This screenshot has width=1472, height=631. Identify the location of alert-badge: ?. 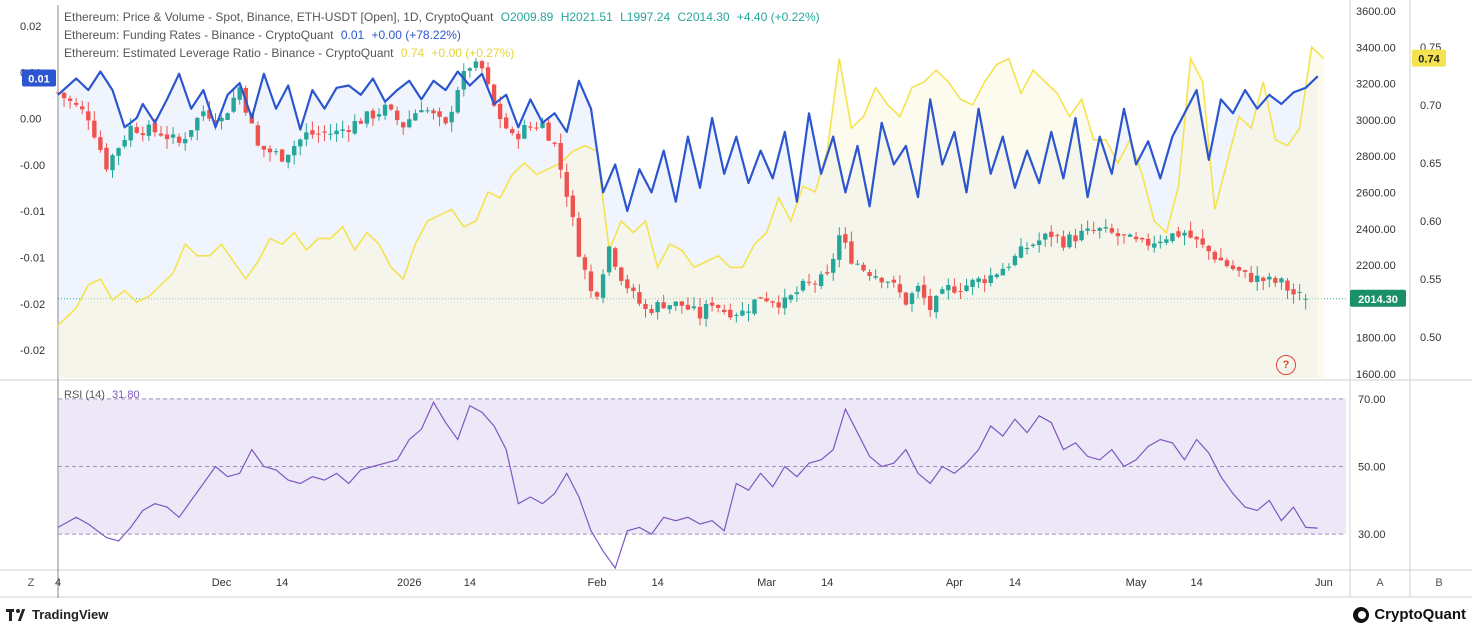
(1286, 365).